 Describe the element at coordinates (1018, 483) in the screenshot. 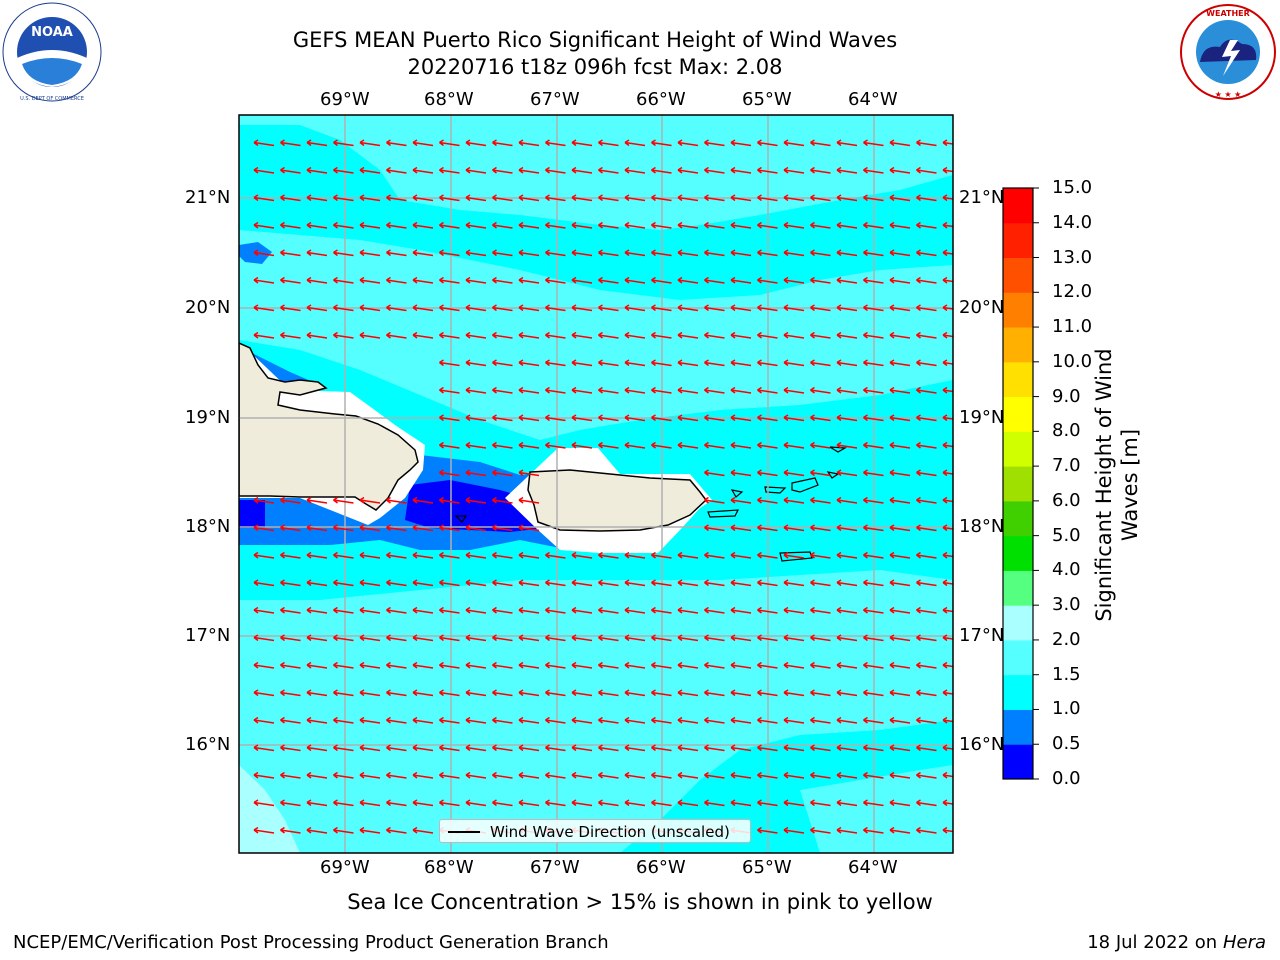

I see `colorbar-frame` at that location.